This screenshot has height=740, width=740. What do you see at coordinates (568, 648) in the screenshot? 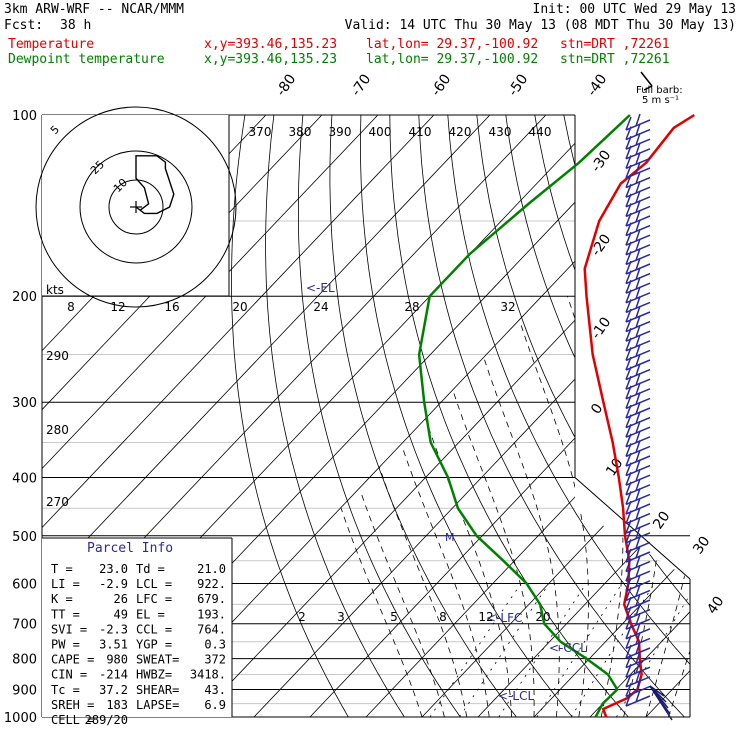
I see `ccl-marker: <-CCL` at bounding box center [568, 648].